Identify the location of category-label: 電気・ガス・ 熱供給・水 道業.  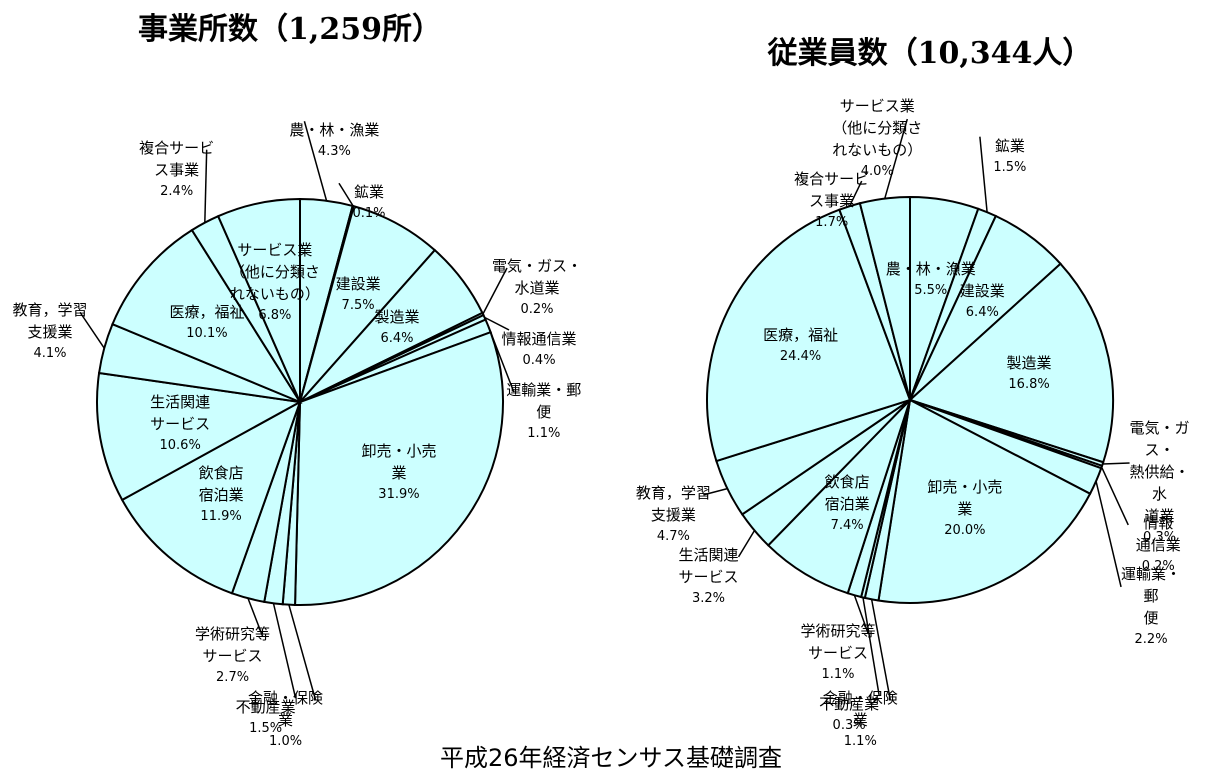
(1159, 471).